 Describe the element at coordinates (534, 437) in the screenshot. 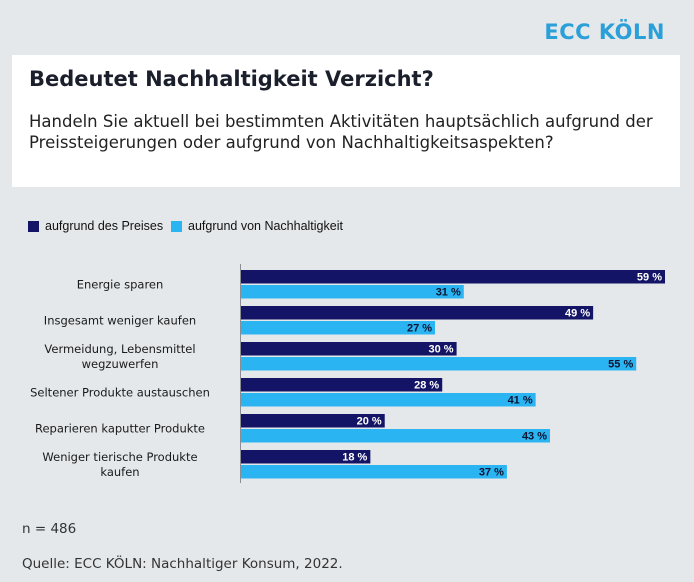

I see `data-label: 43 %` at that location.